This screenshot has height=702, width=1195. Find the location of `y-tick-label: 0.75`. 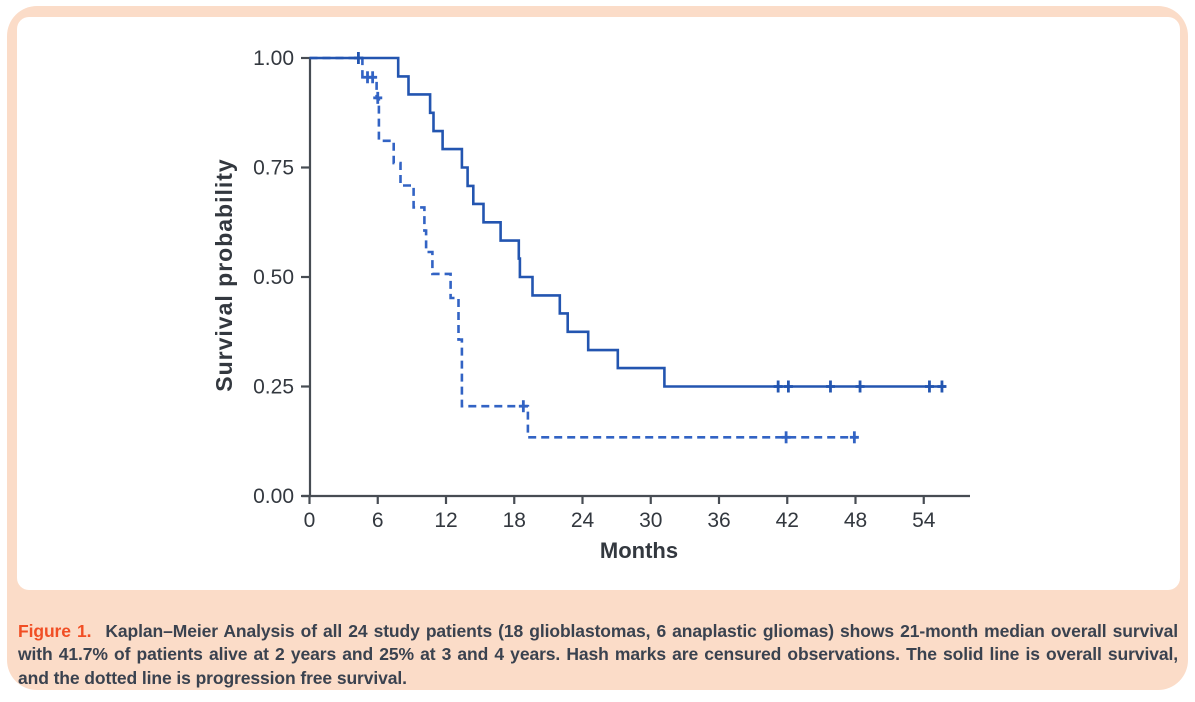

y-tick-label: 0.75 is located at coordinates (273, 168).